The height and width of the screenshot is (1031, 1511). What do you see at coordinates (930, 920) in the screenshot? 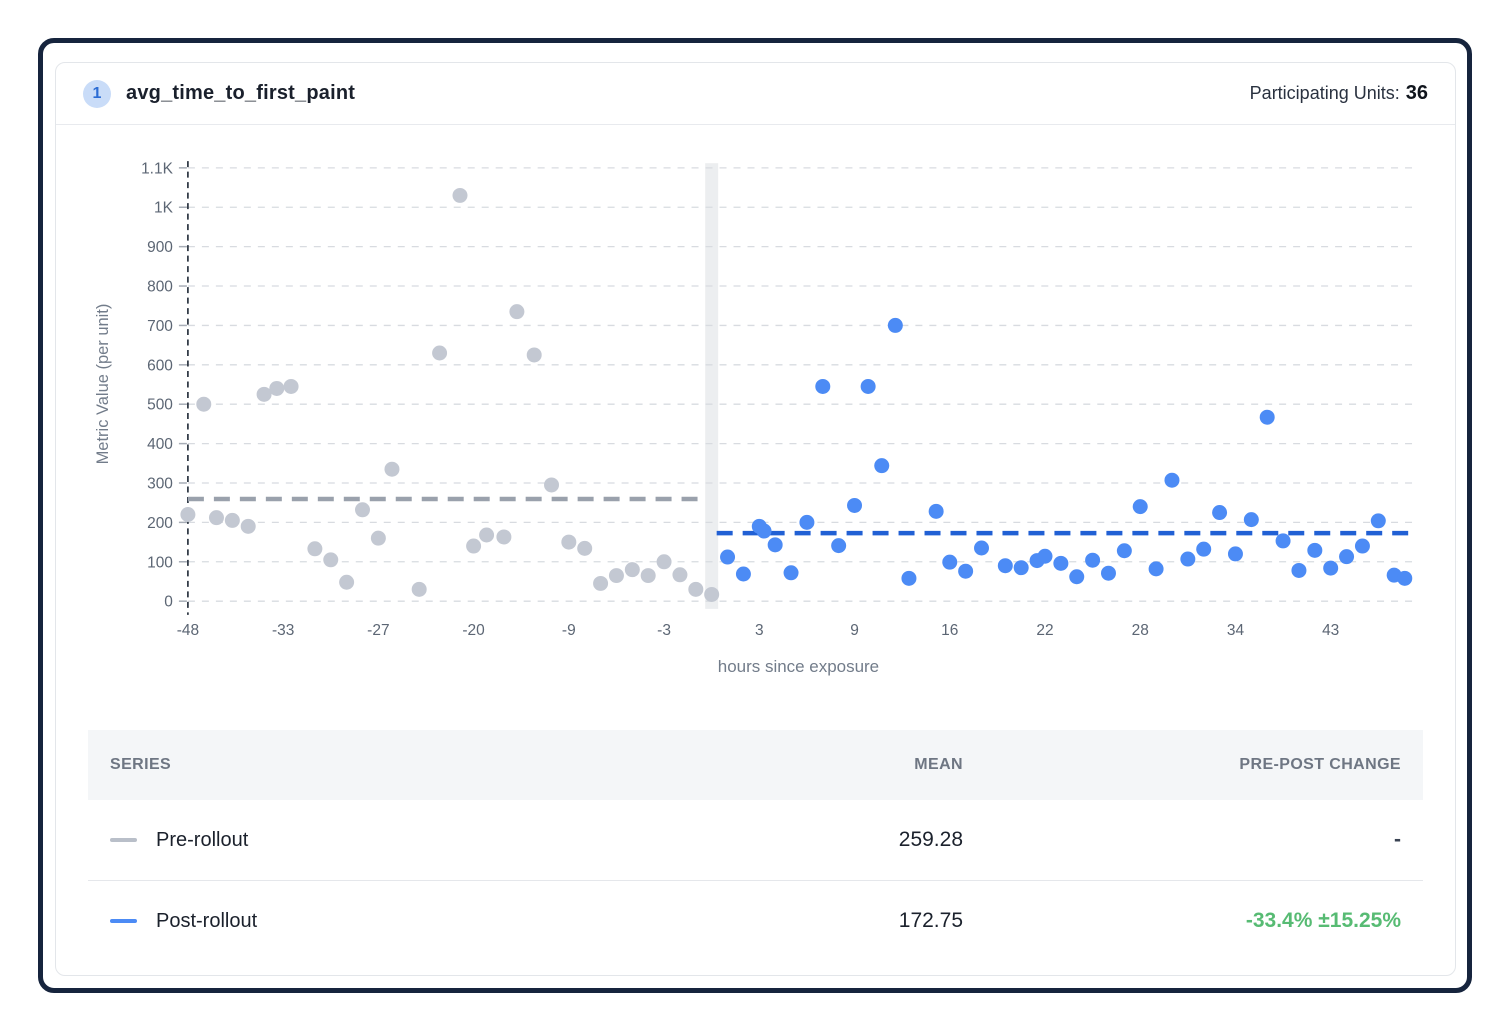
I see `series-mean: 172.75` at bounding box center [930, 920].